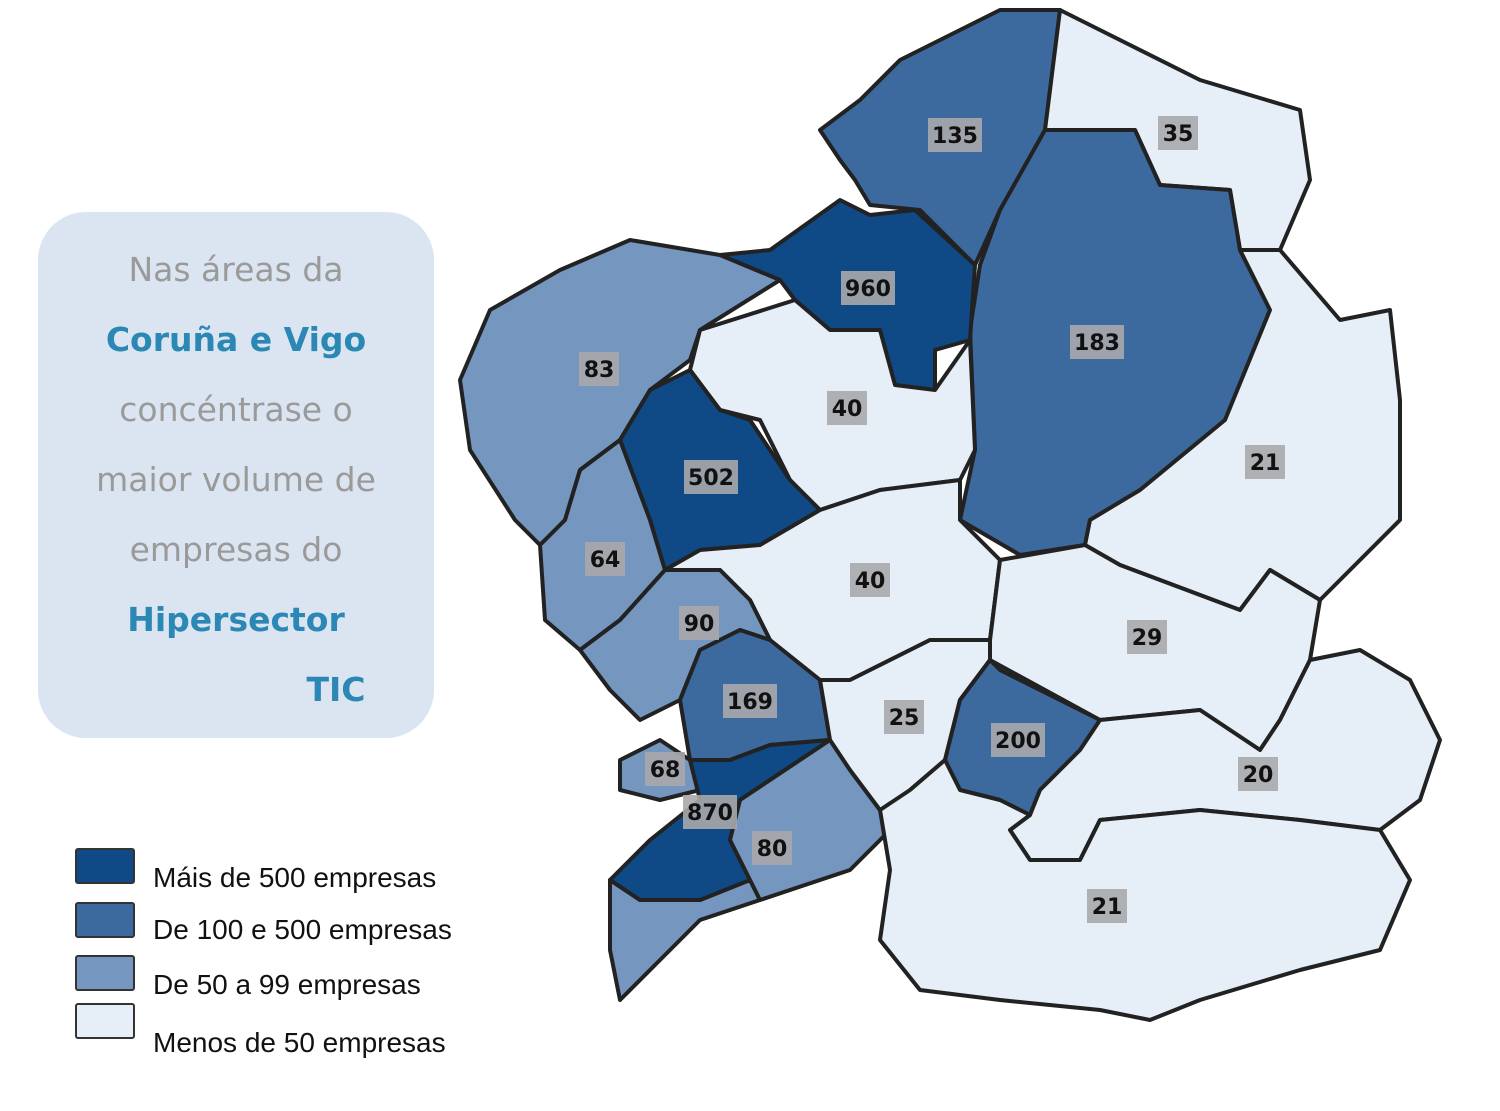  I want to click on value-label-text: 90, so click(699, 624).